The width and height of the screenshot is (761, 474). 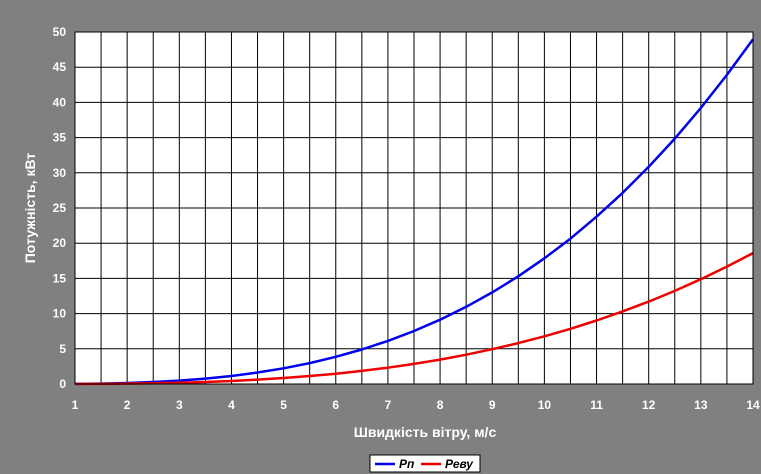 What do you see at coordinates (62, 384) in the screenshot?
I see `y-tick-label: 0` at bounding box center [62, 384].